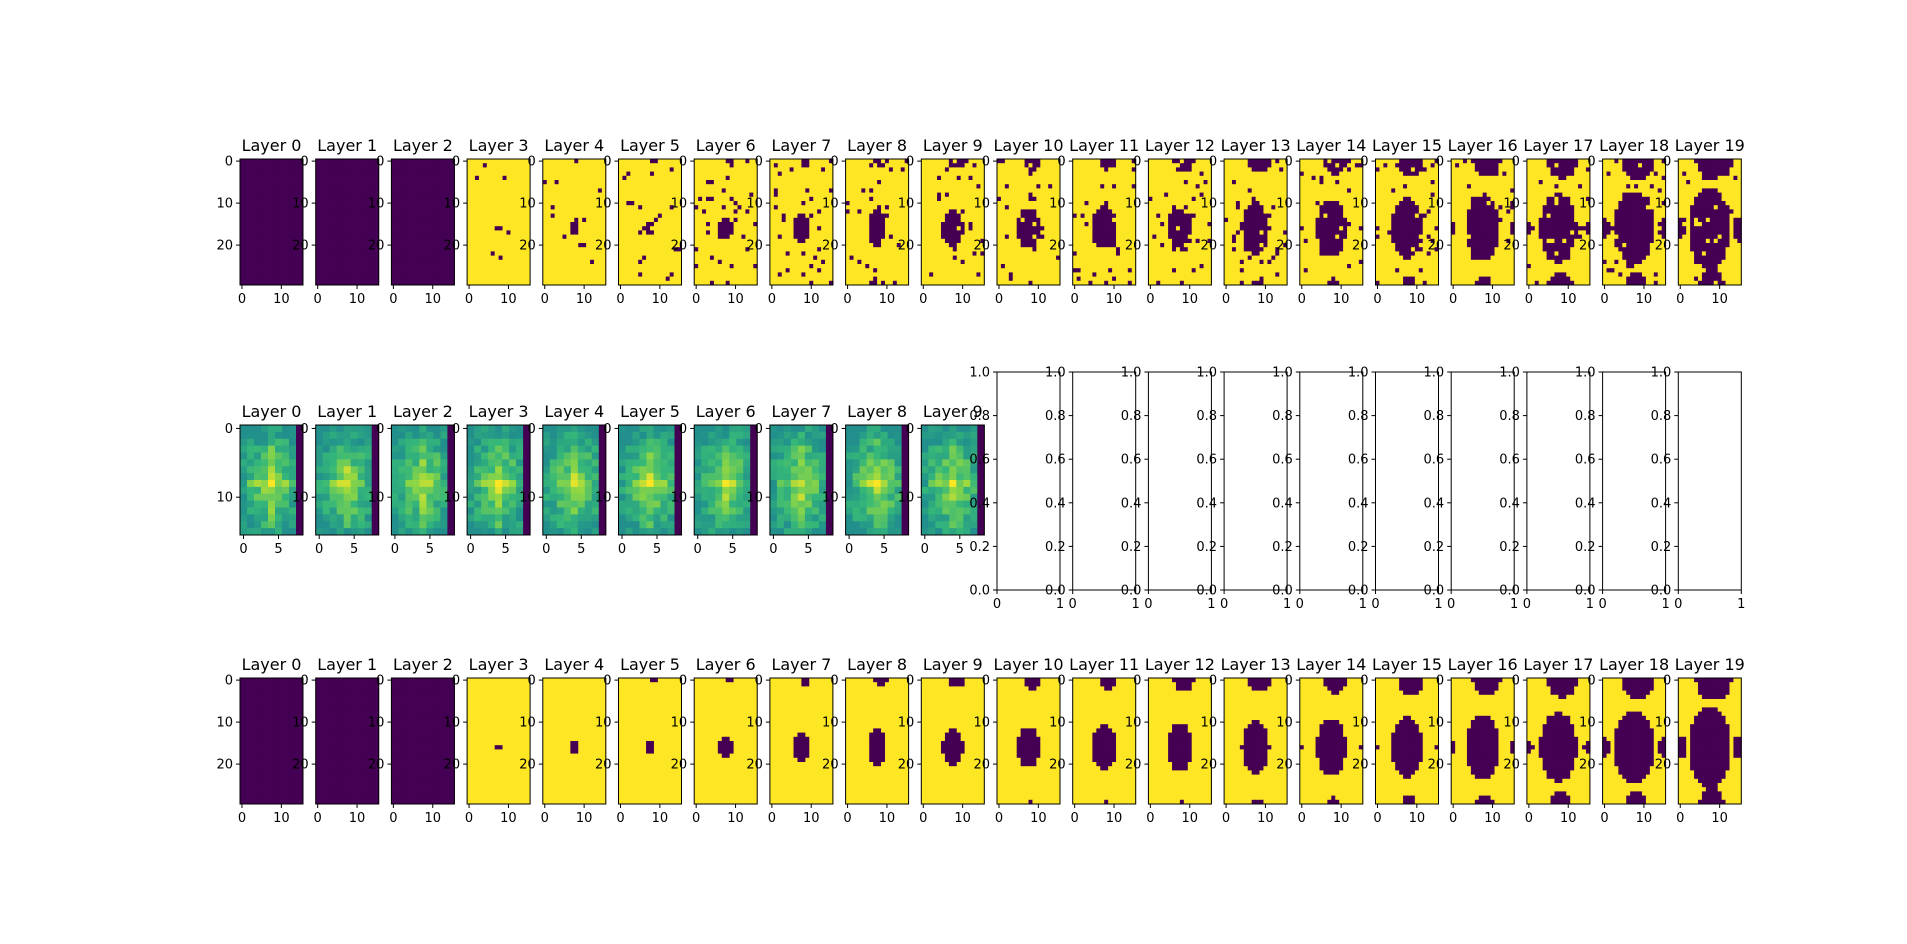  I want to click on panel-title: Layer 9, so click(953, 145).